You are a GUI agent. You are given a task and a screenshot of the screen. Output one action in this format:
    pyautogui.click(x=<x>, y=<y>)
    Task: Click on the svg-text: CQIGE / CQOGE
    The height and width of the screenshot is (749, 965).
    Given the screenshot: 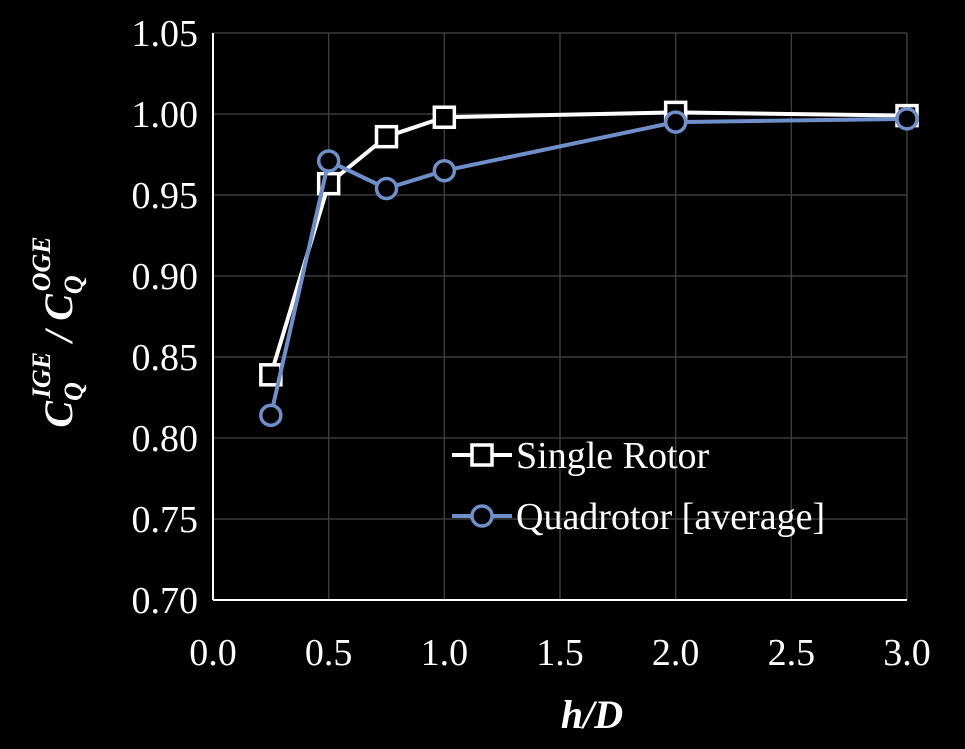 What is the action you would take?
    pyautogui.click(x=57, y=331)
    